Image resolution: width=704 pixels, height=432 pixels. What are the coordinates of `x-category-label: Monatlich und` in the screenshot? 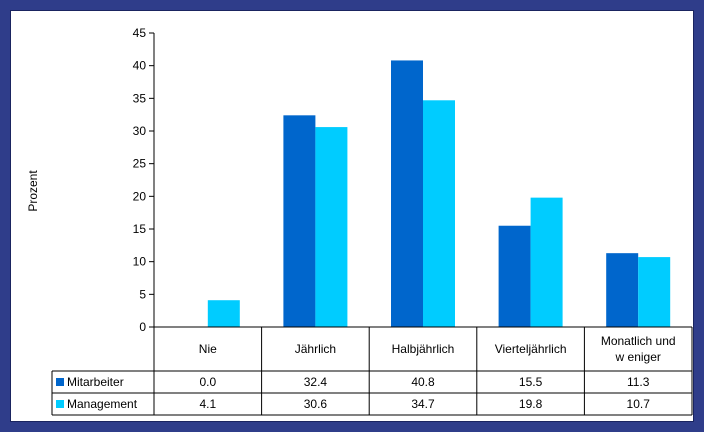 It's located at (638, 341).